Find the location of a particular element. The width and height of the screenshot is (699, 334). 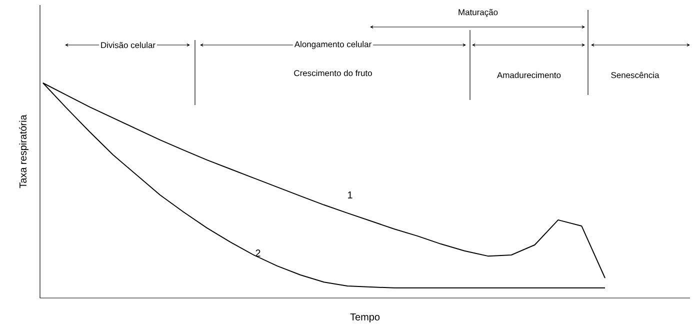

text: Divisão celular is located at coordinates (128, 45).